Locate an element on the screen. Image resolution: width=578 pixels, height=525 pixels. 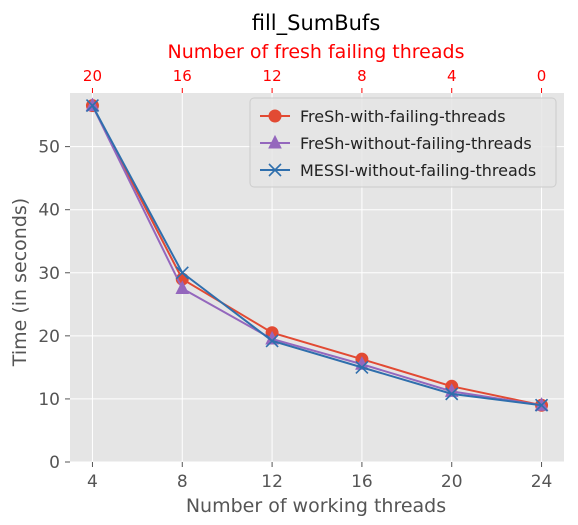
x-tick-label: 4 is located at coordinates (92, 482).